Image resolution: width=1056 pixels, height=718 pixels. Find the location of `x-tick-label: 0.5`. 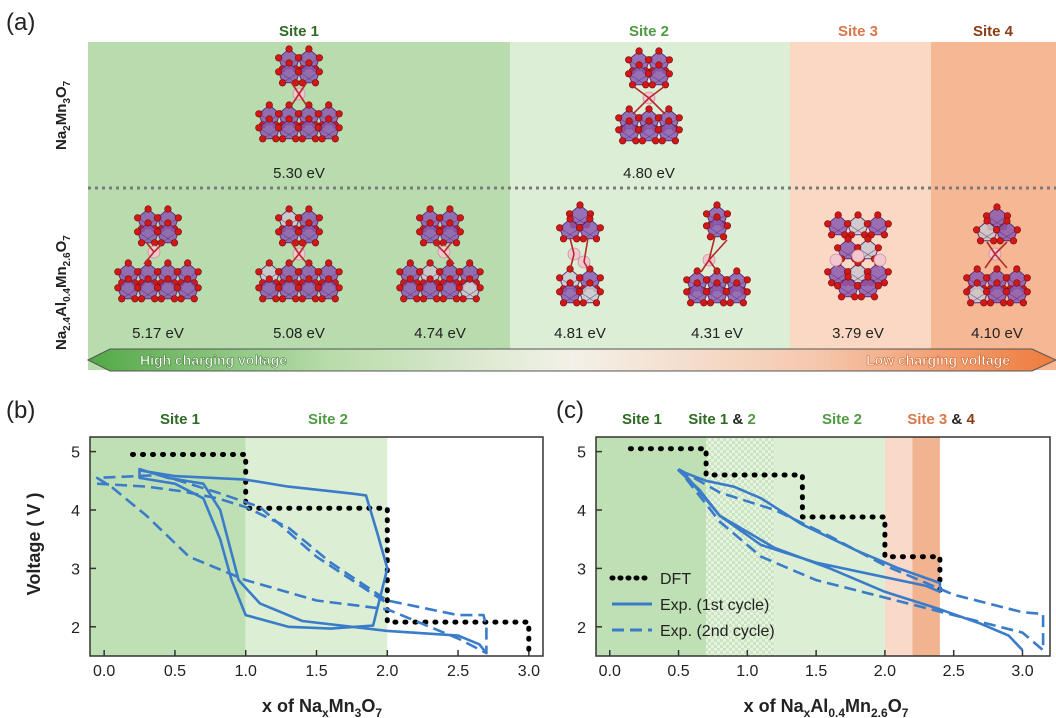

x-tick-label: 0.5 is located at coordinates (175, 671).